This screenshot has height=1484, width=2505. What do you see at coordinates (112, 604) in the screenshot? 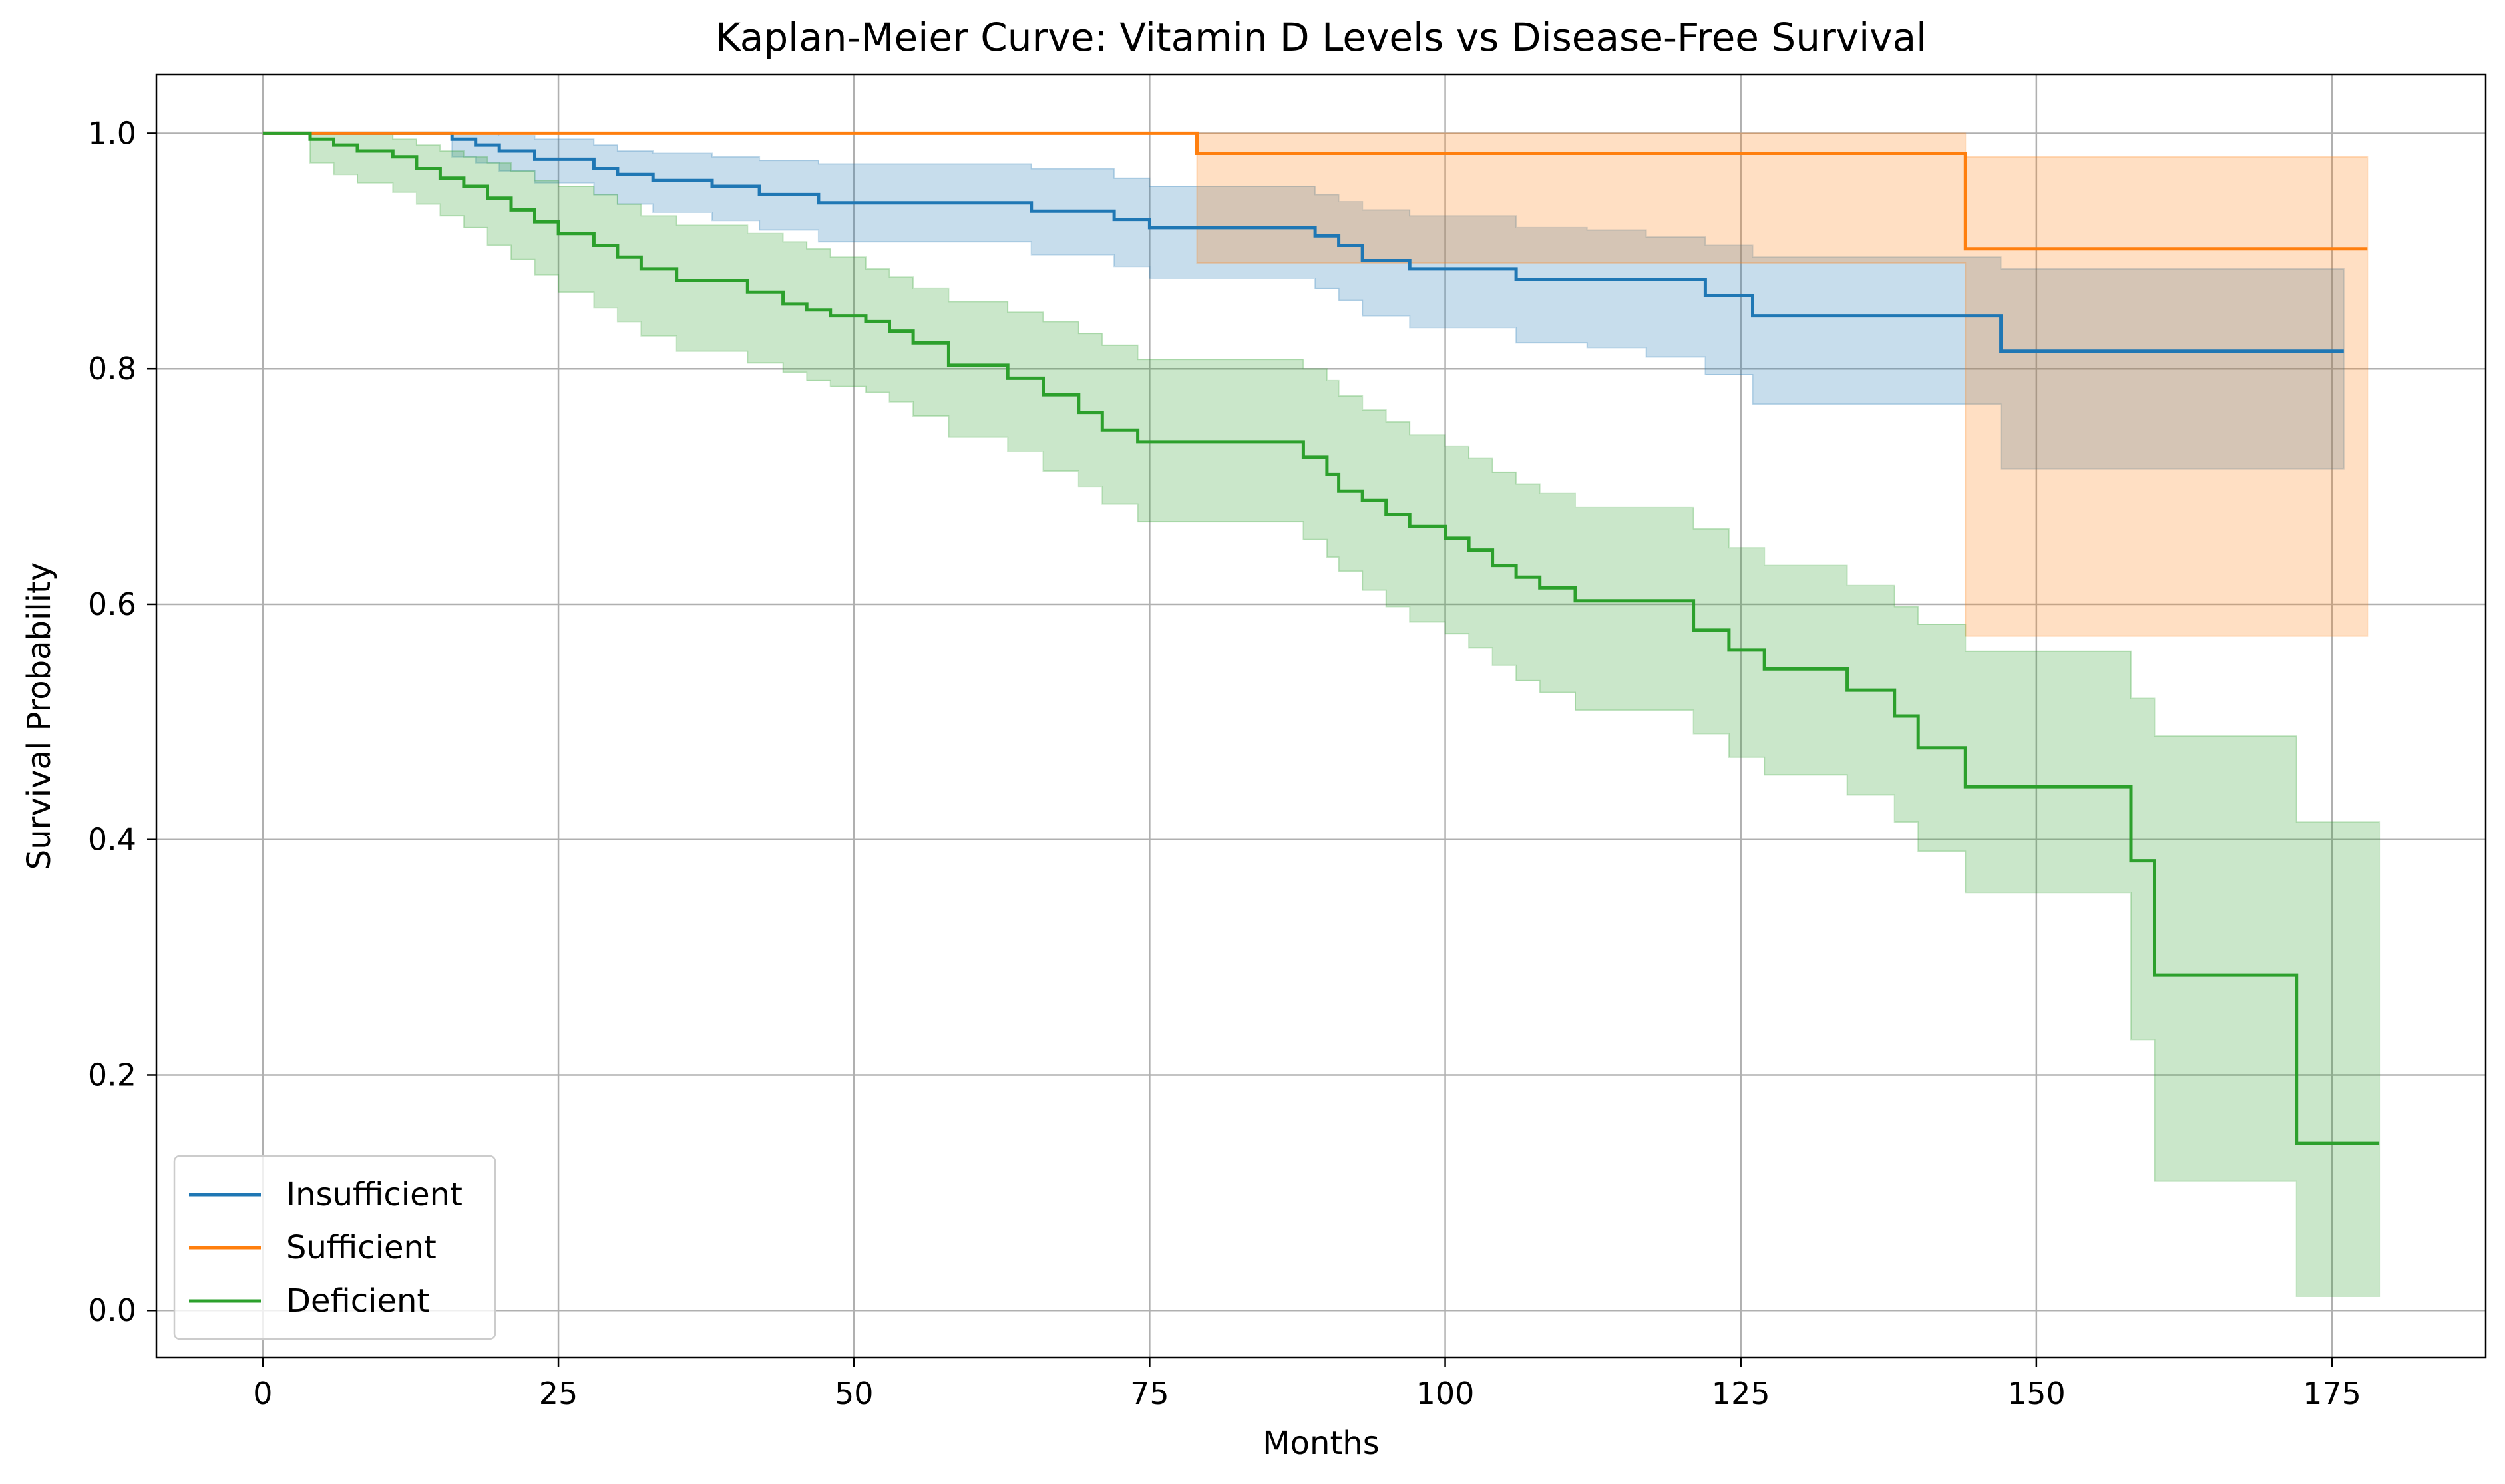
I see `y-tick-label-3: 0.6` at bounding box center [112, 604].